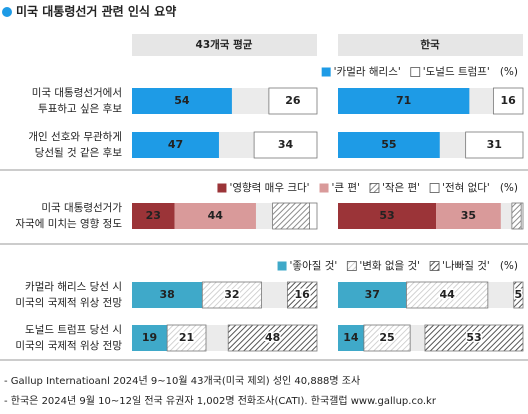 The width and height of the screenshot is (528, 414). Describe the element at coordinates (466, 187) in the screenshot. I see `legend-label: '전혀 없다'` at that location.